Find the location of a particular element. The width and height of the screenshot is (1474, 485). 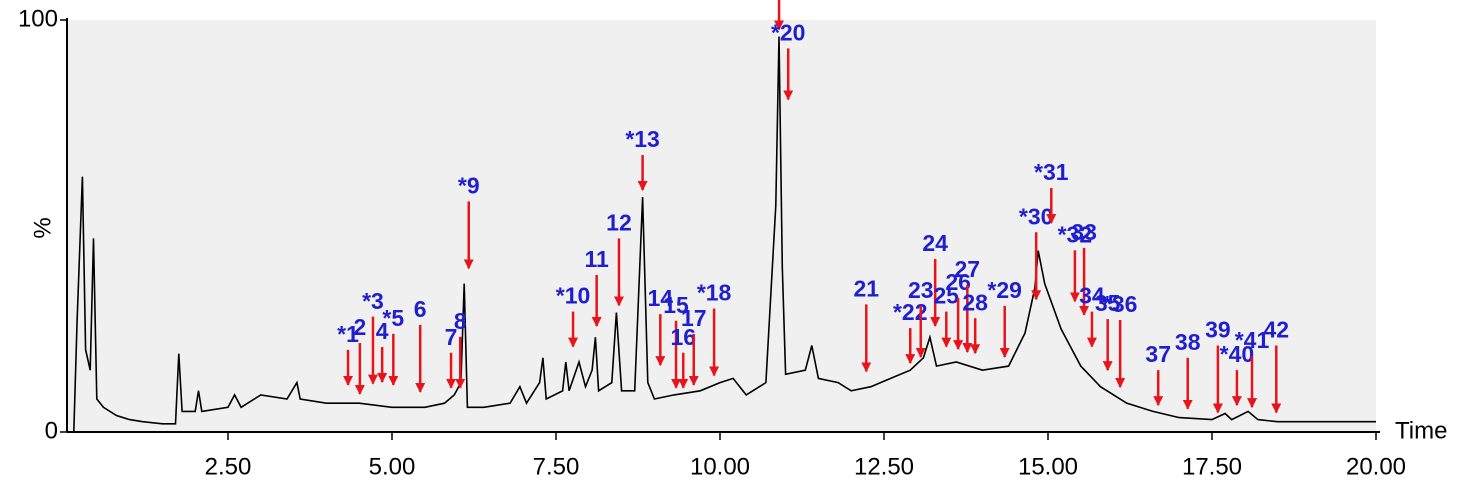

annotation-label: 28 is located at coordinates (975, 302).